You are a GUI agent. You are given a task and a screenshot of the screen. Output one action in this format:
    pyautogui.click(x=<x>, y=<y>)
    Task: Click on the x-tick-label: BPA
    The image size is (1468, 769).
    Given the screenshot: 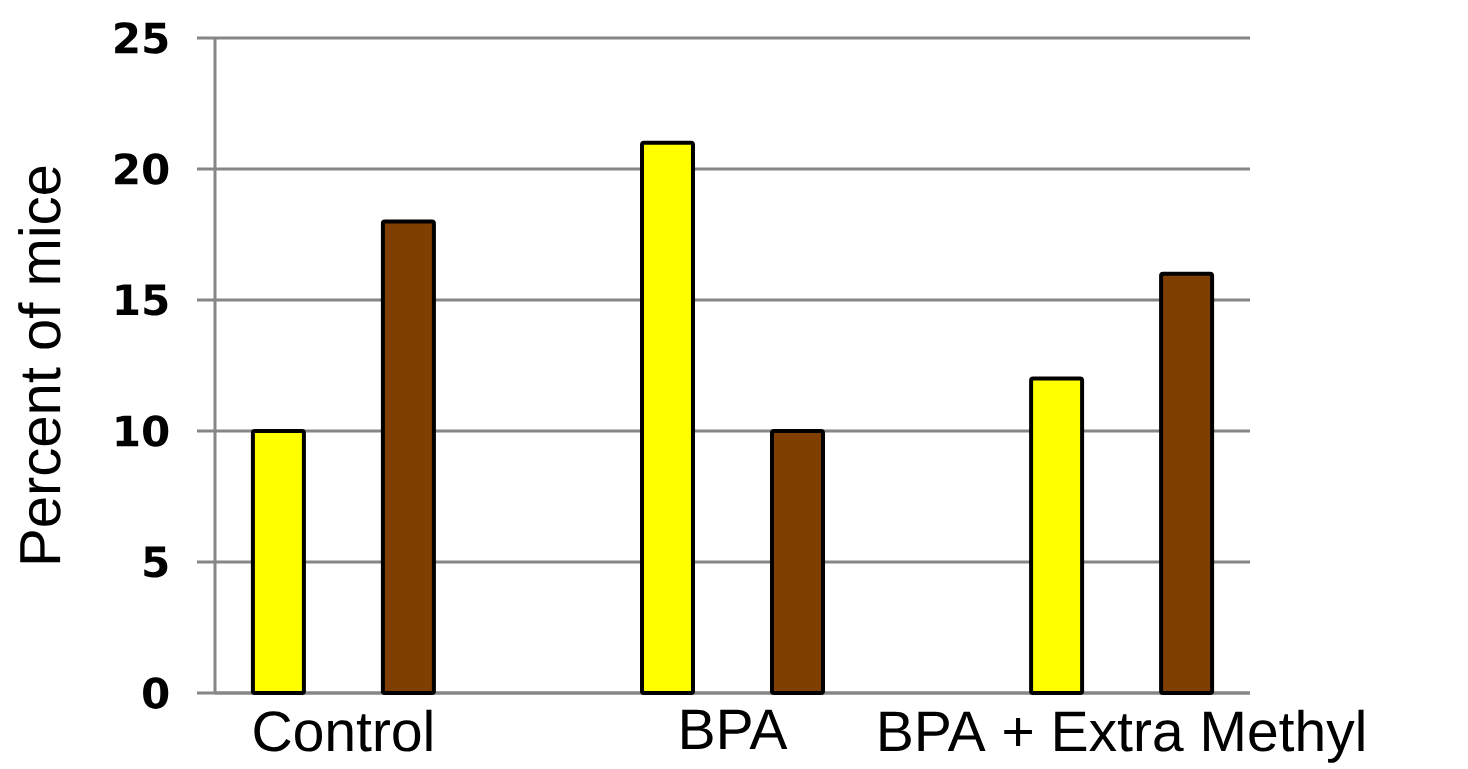 What is the action you would take?
    pyautogui.click(x=735, y=729)
    